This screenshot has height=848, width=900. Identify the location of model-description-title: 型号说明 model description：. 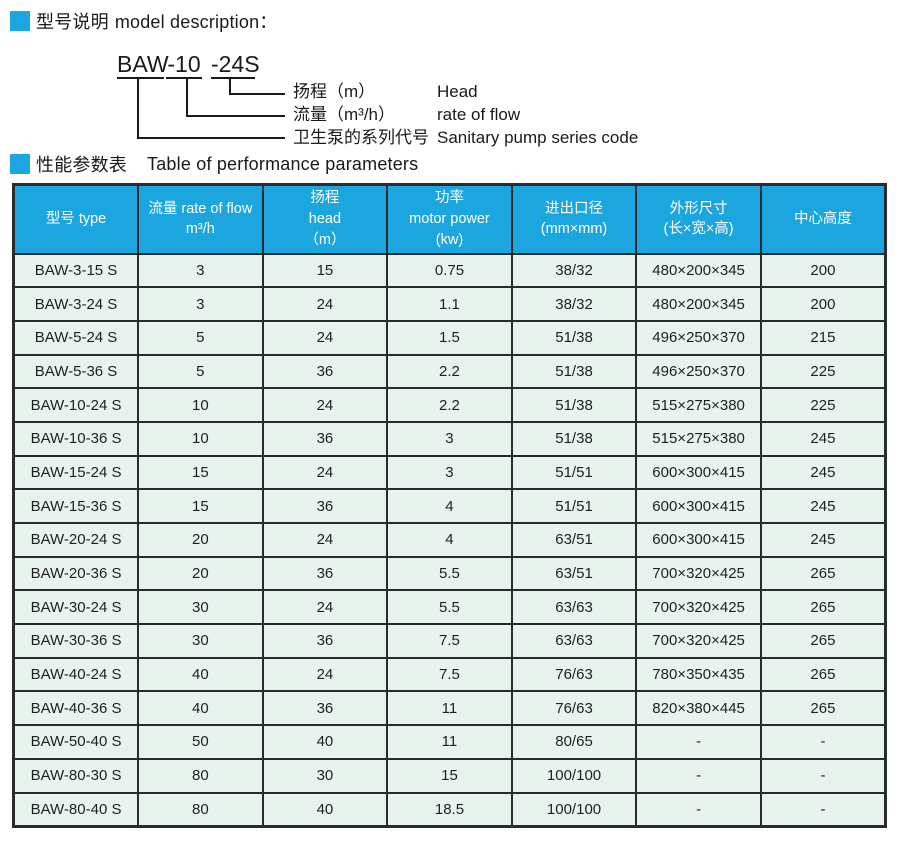
(144, 21).